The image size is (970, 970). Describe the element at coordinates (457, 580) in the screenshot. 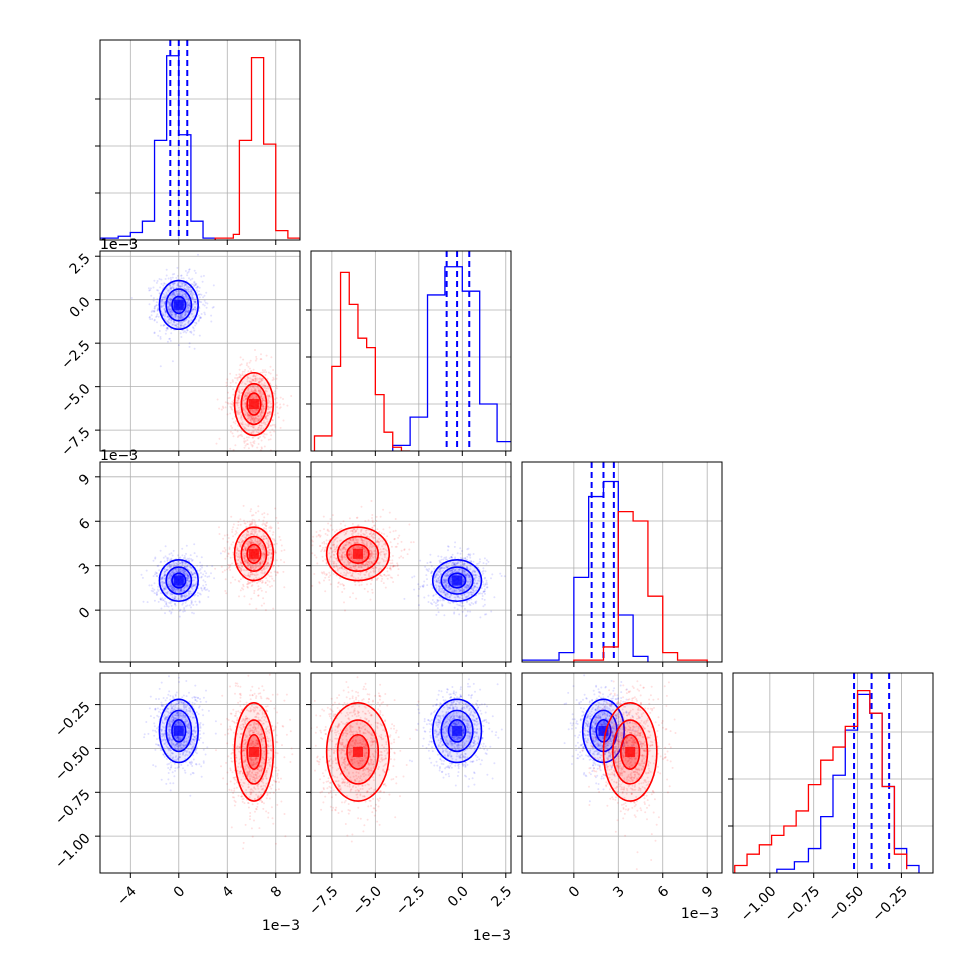

I see `density-peak` at that location.